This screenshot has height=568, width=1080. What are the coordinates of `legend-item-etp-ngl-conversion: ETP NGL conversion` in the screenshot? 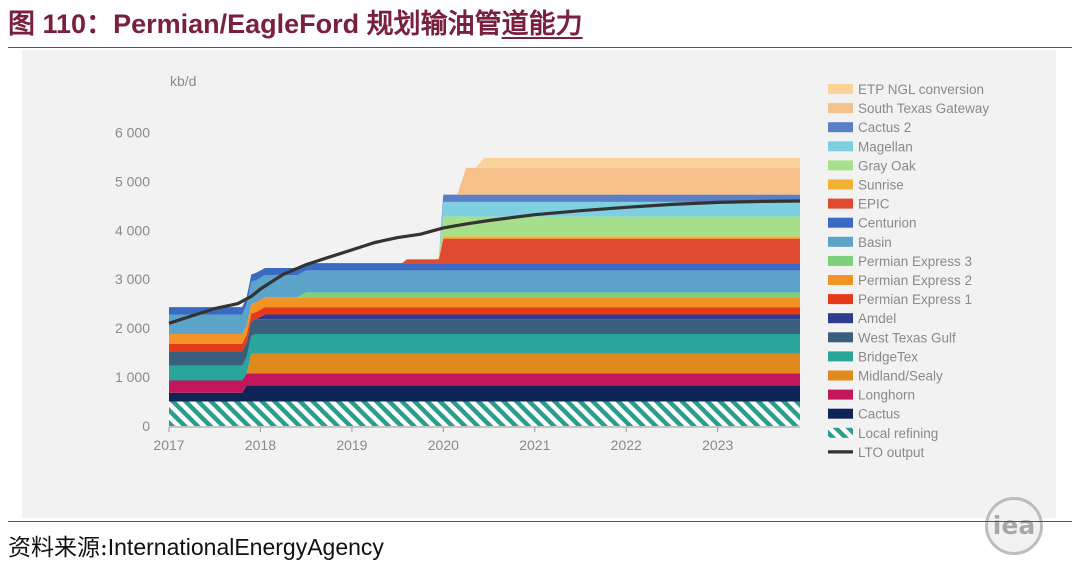 It's located at (906, 89).